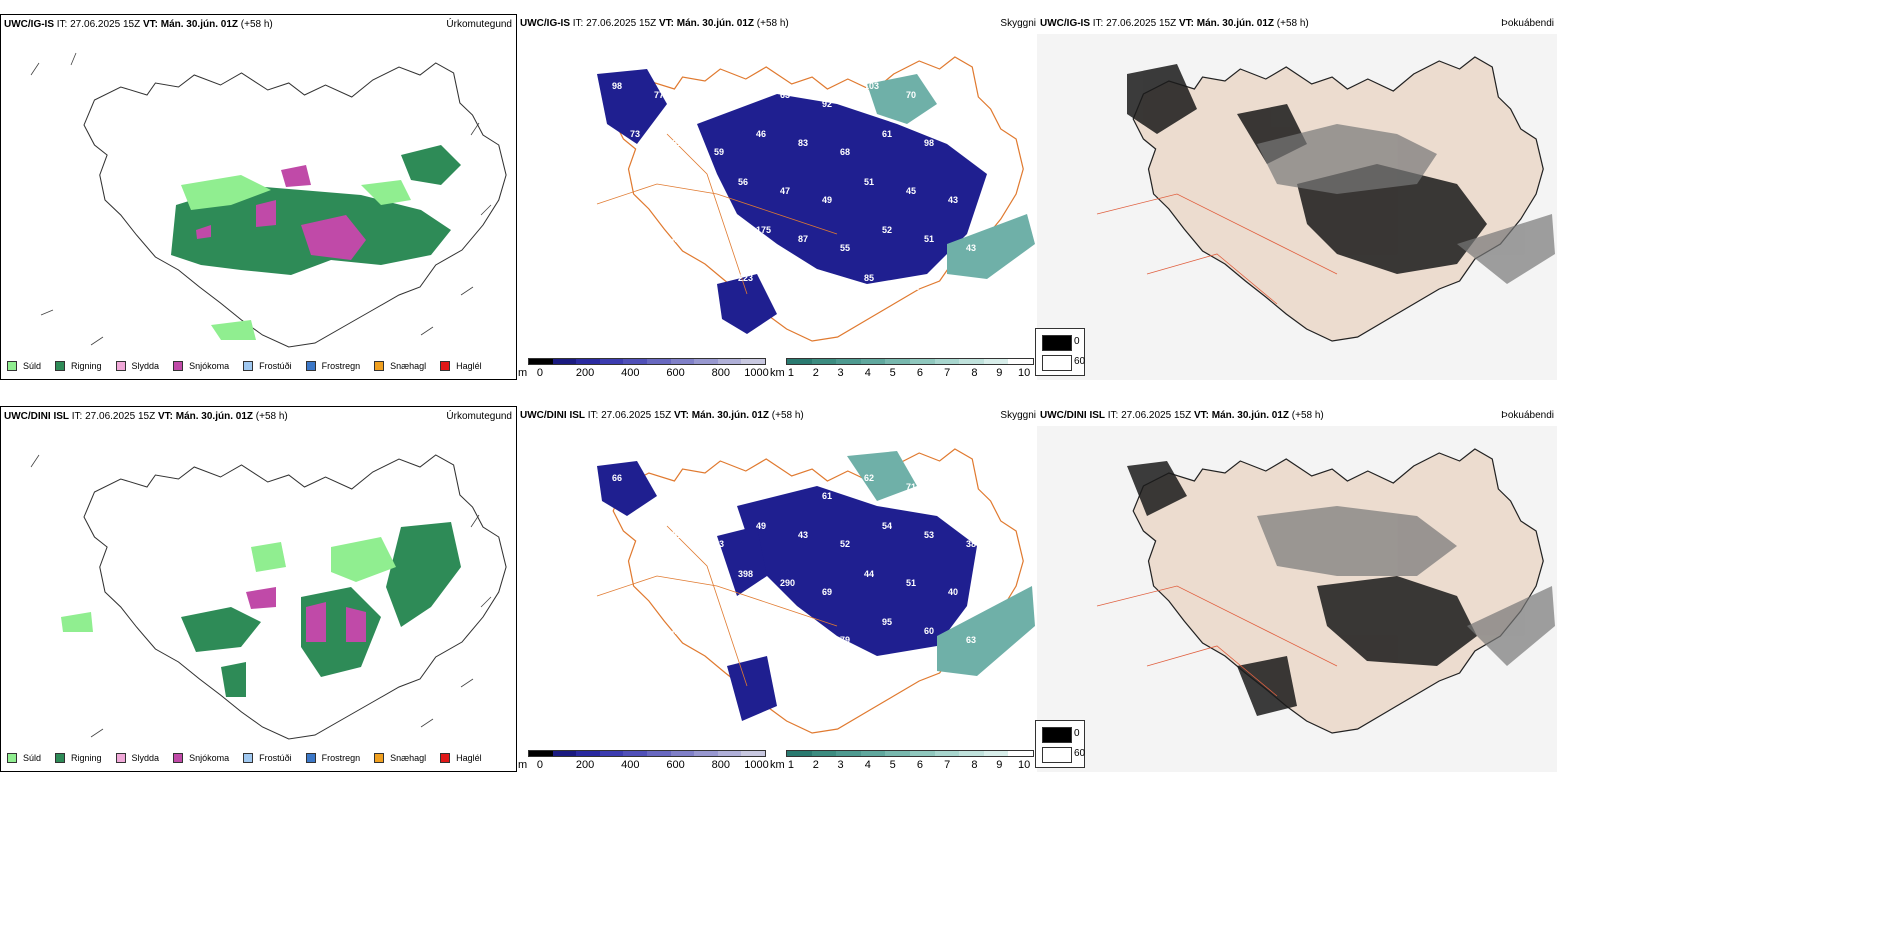 This screenshot has height=950, width=1900. Describe the element at coordinates (585, 765) in the screenshot. I see `colorbar-tick: 200` at that location.